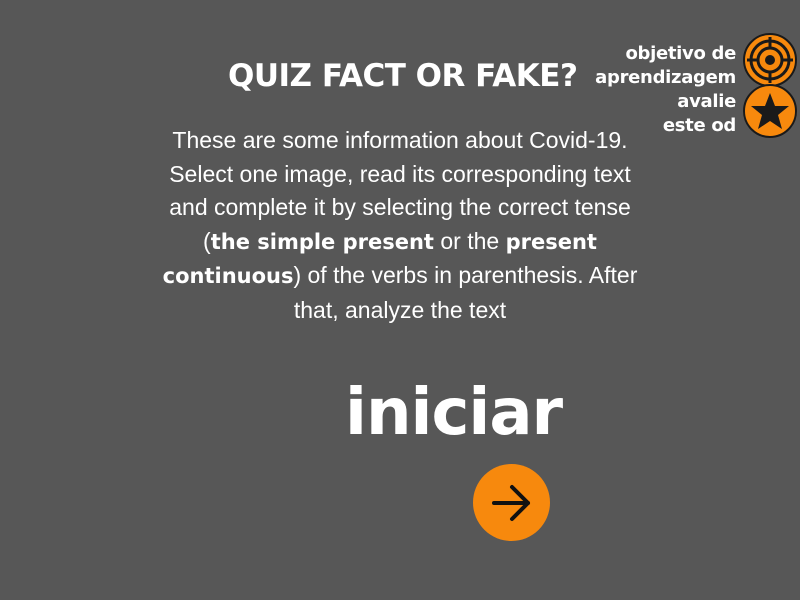  What do you see at coordinates (454, 413) in the screenshot?
I see `start-label: iniciar` at bounding box center [454, 413].